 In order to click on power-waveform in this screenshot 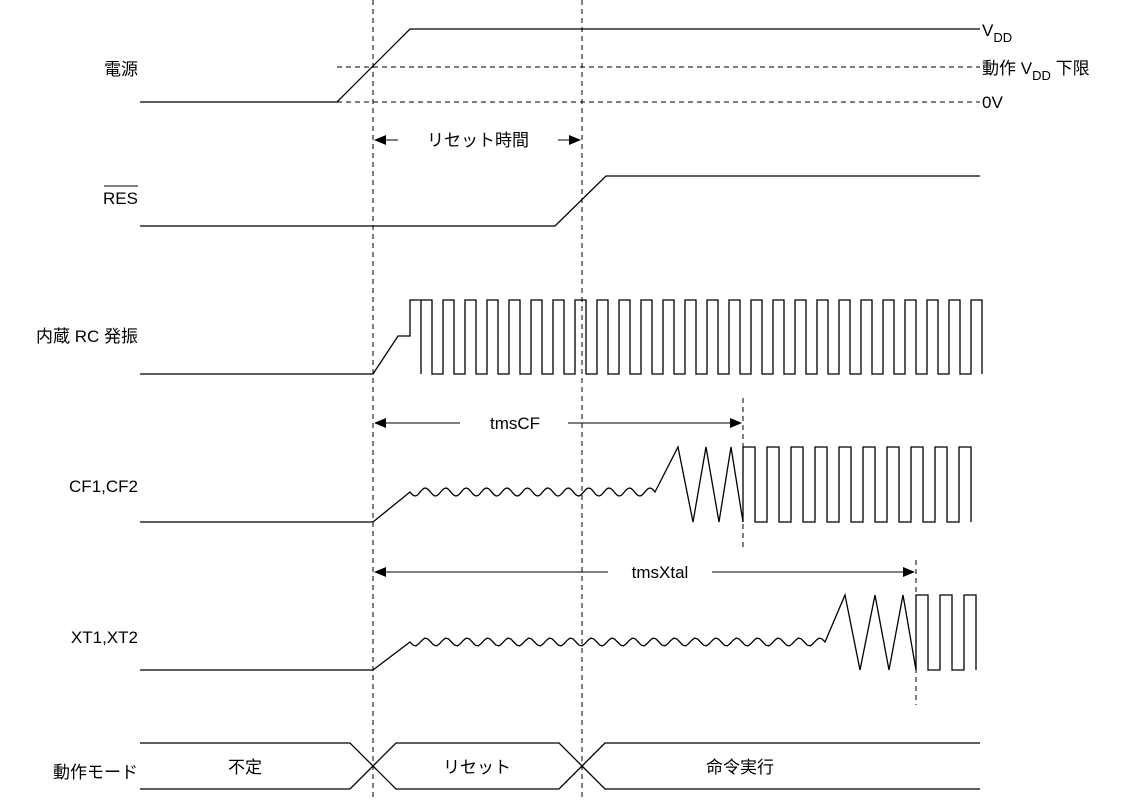, I will do `click(560, 65)`.